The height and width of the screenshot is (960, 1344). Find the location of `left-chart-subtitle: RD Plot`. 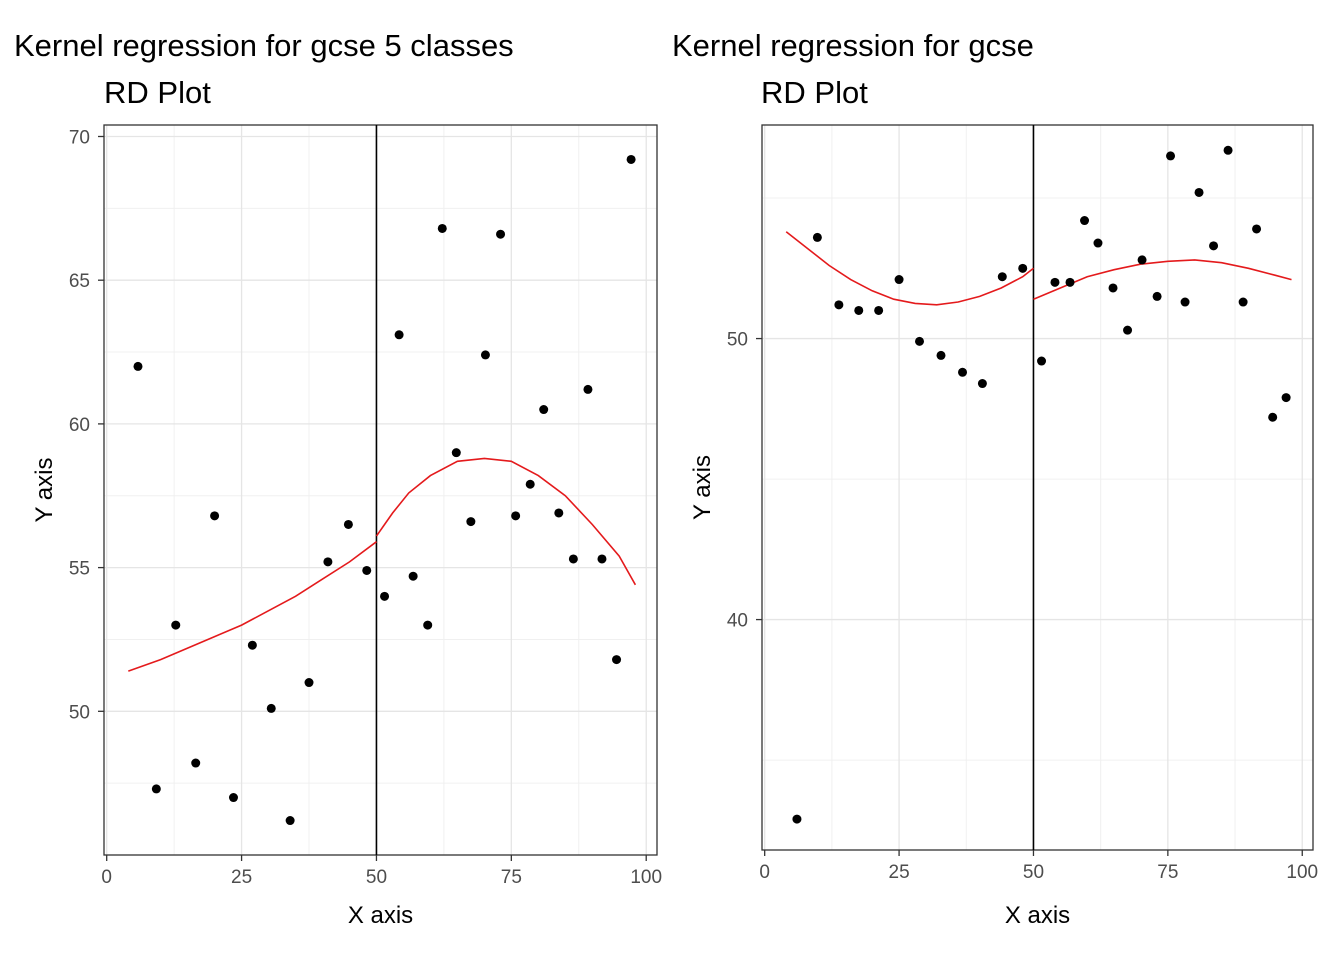

left-chart-subtitle: RD Plot is located at coordinates (157, 92).